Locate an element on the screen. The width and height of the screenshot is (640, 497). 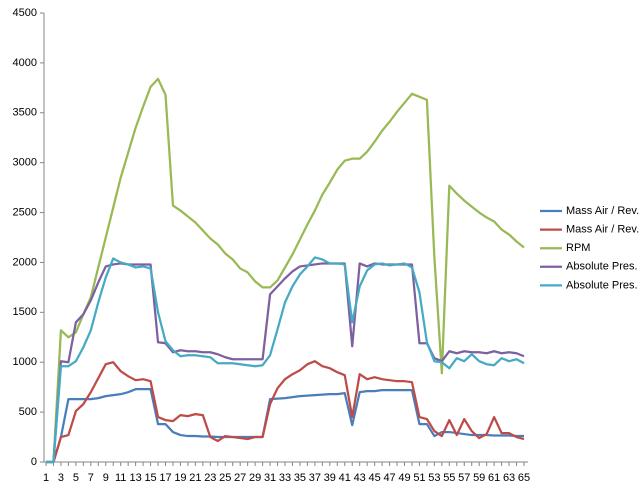
x-tick-label: 3 is located at coordinates (61, 478).